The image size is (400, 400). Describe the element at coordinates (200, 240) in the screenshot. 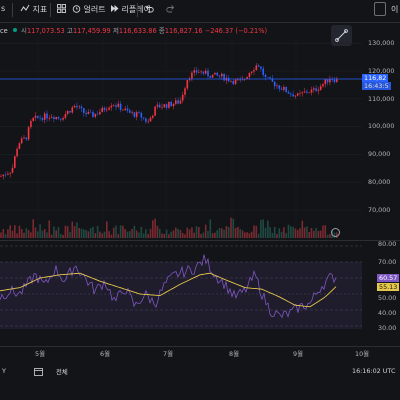

I see `pane-divider` at that location.